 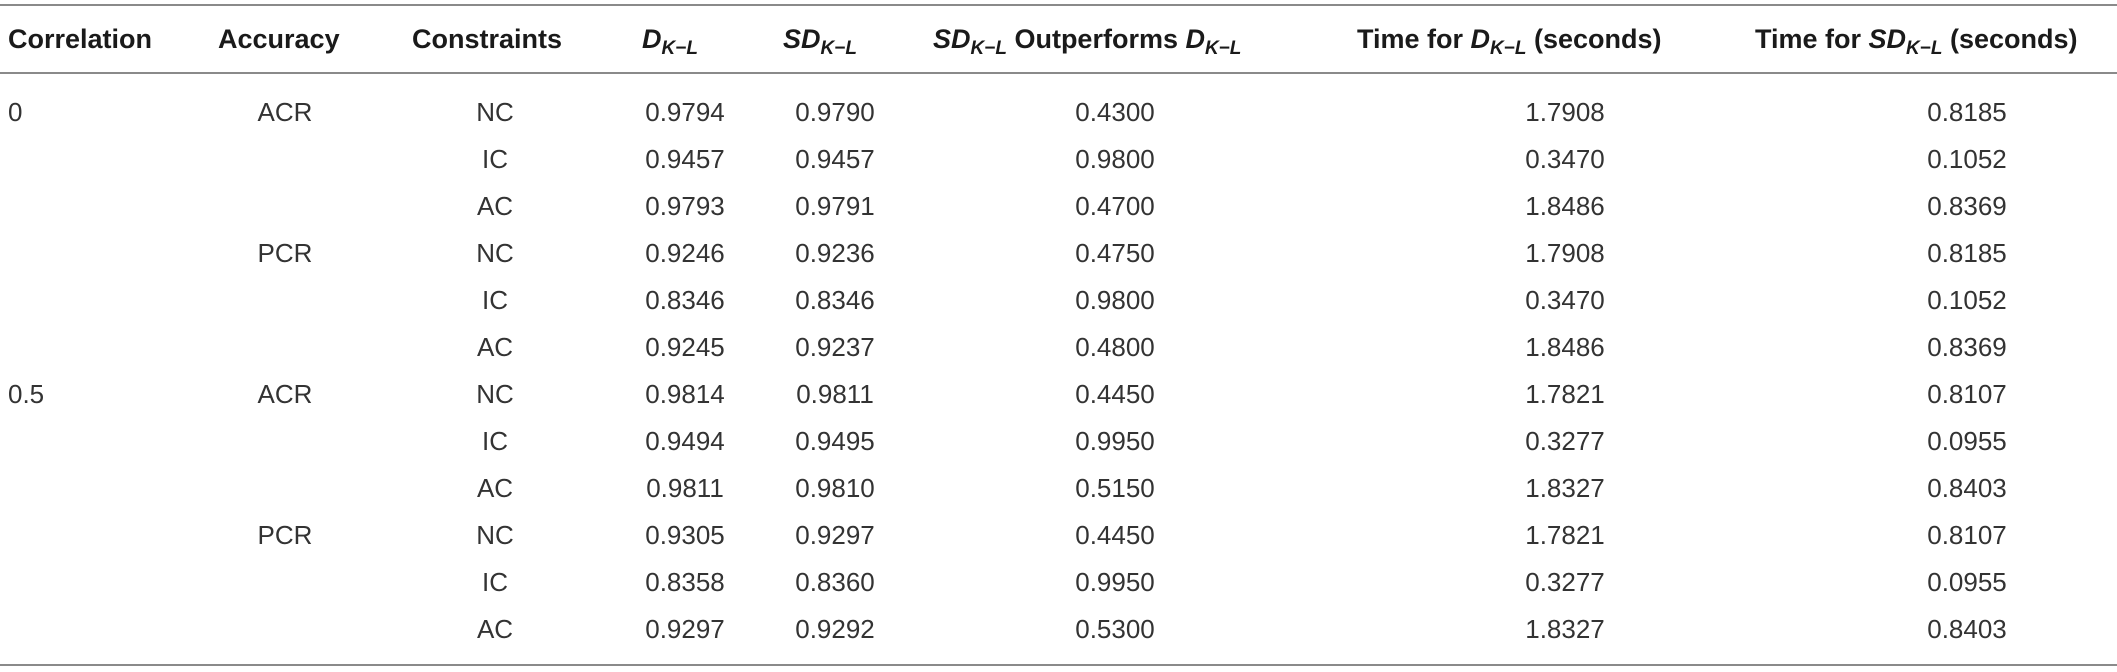 I want to click on header-outperforms-d-base: D, so click(x=1195, y=39).